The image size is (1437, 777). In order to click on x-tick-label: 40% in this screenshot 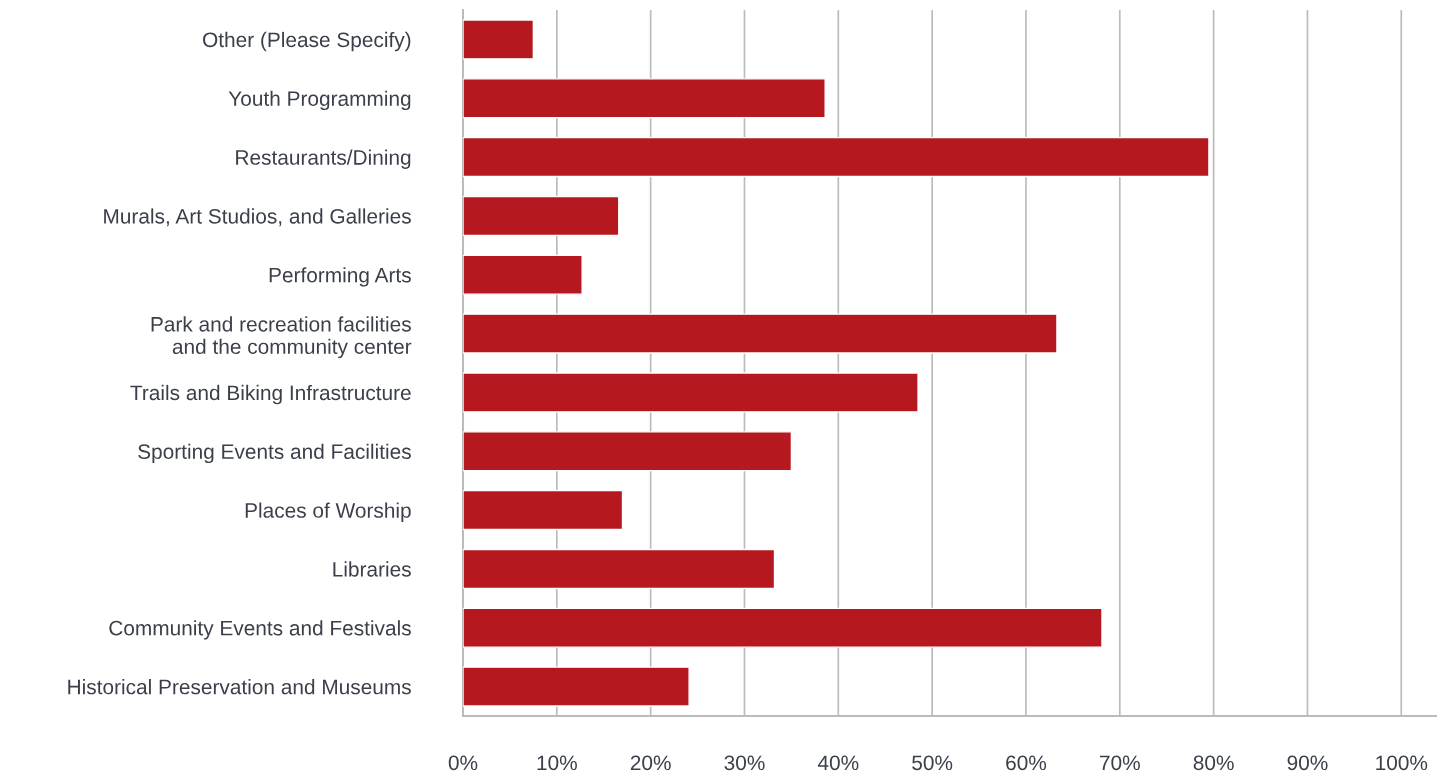, I will do `click(838, 763)`.